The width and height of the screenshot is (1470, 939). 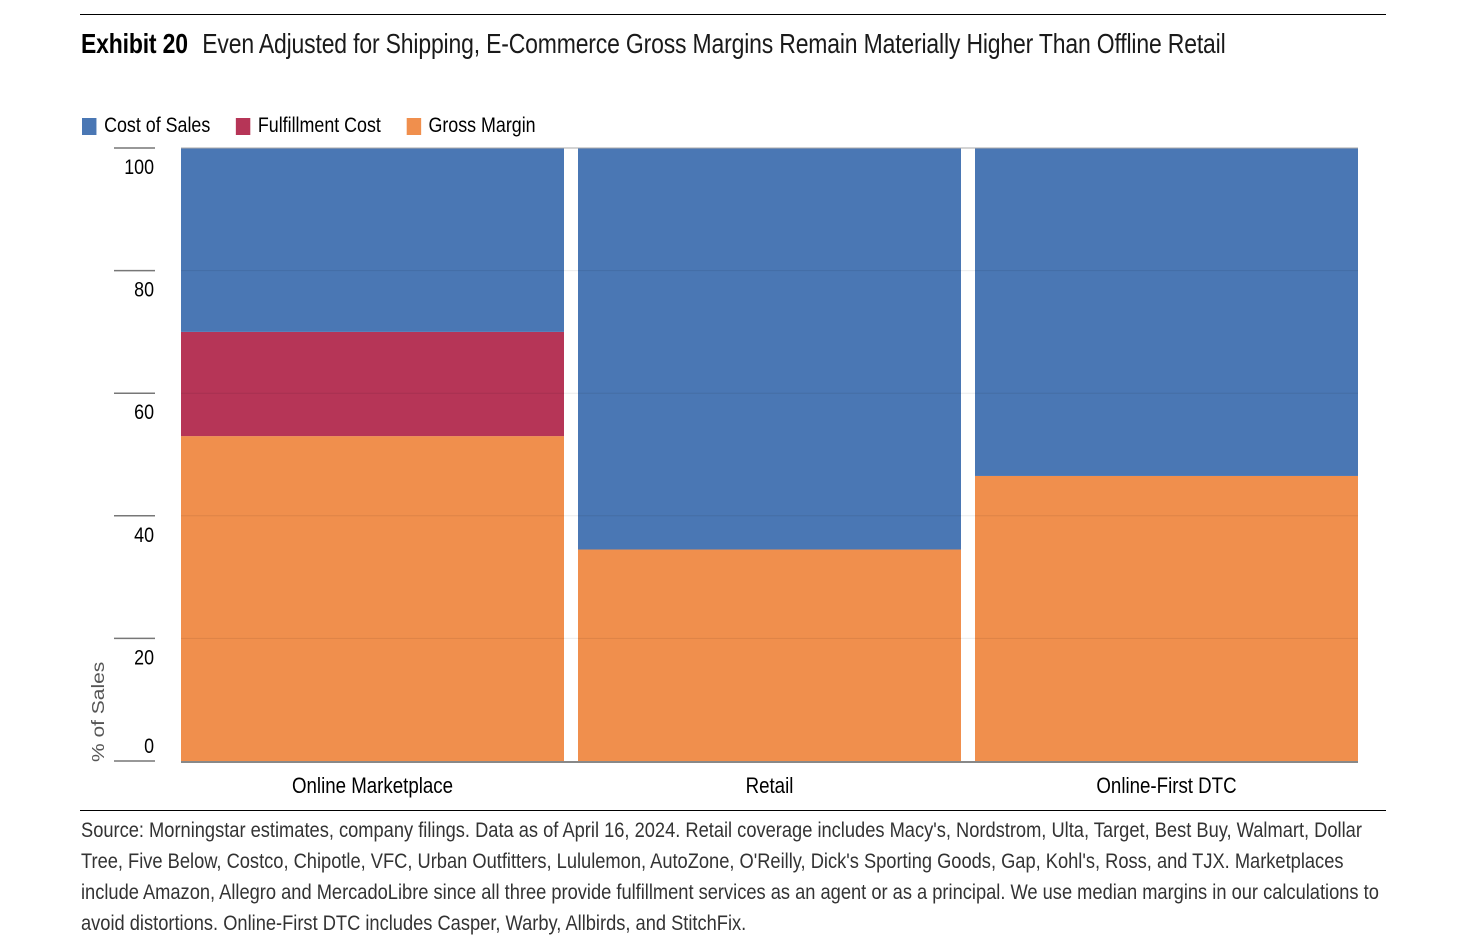 What do you see at coordinates (733, 14) in the screenshot?
I see `top-rule` at bounding box center [733, 14].